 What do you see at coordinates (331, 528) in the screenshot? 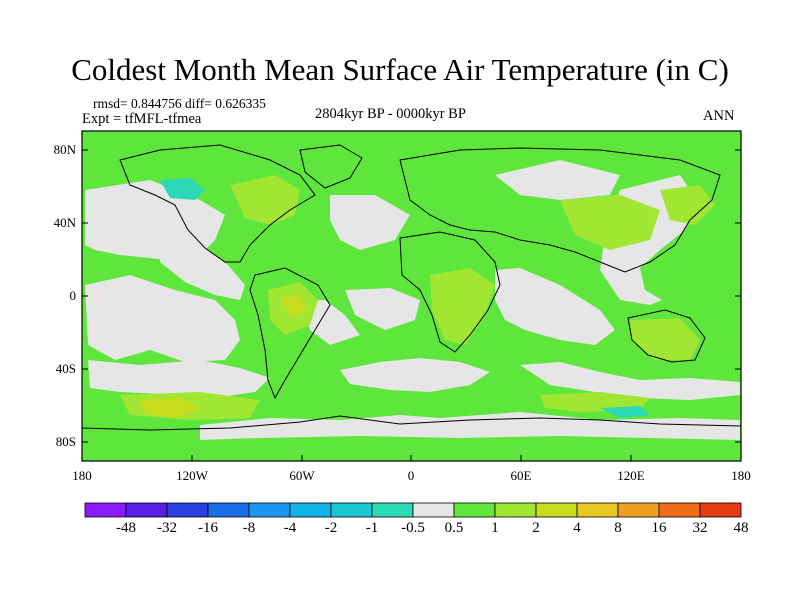
I see `colorbar-label: -2` at bounding box center [331, 528].